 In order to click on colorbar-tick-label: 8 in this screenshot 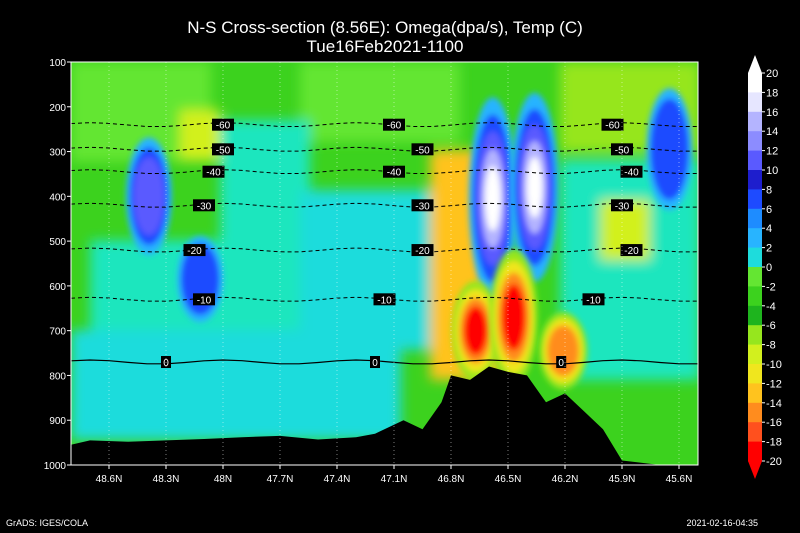, I will do `click(769, 190)`.